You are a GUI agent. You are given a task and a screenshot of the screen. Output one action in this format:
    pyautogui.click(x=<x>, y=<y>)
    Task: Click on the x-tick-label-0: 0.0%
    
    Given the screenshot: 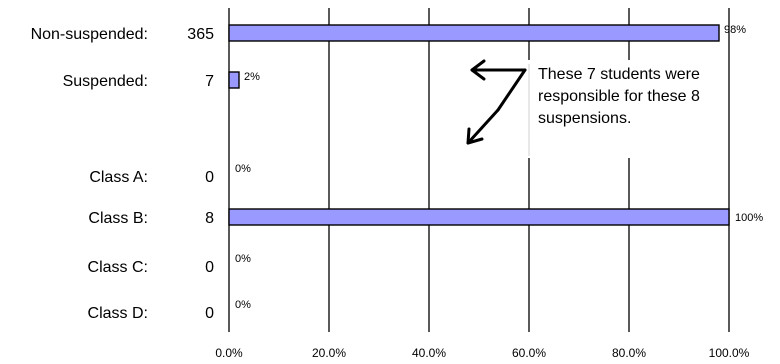 What is the action you would take?
    pyautogui.click(x=229, y=353)
    